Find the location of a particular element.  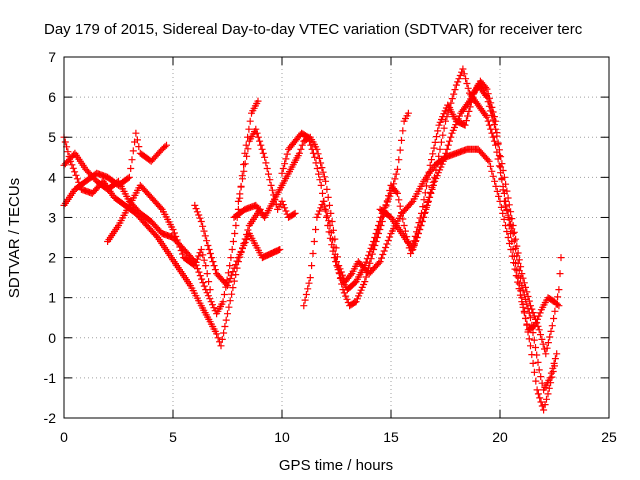

x-tick-label: 5 is located at coordinates (173, 437).